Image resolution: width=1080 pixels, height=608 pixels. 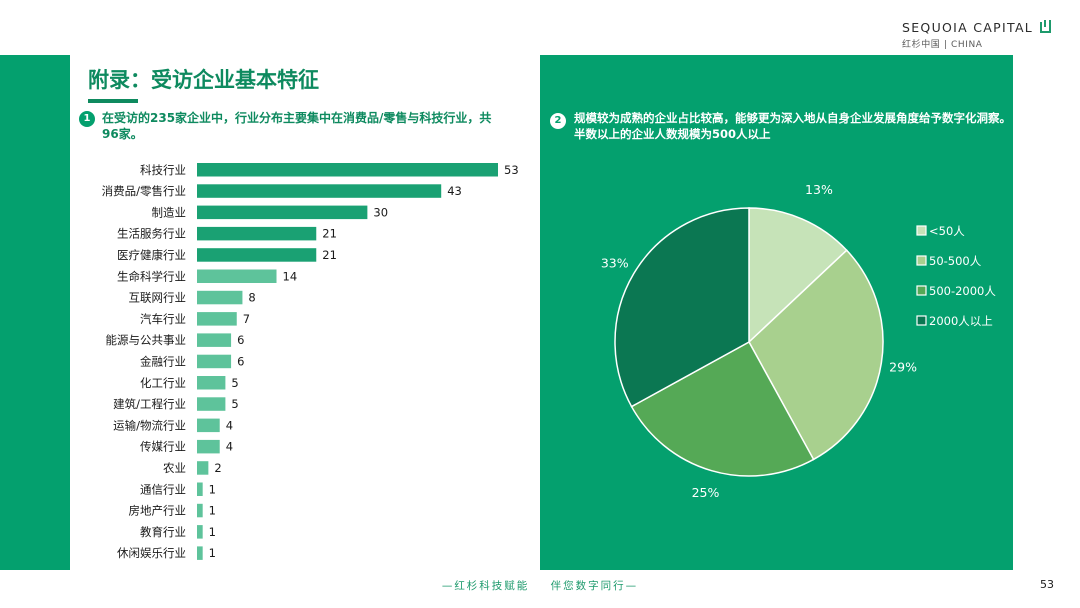 I want to click on bar-category-label: 汽车行业, so click(x=163, y=319).